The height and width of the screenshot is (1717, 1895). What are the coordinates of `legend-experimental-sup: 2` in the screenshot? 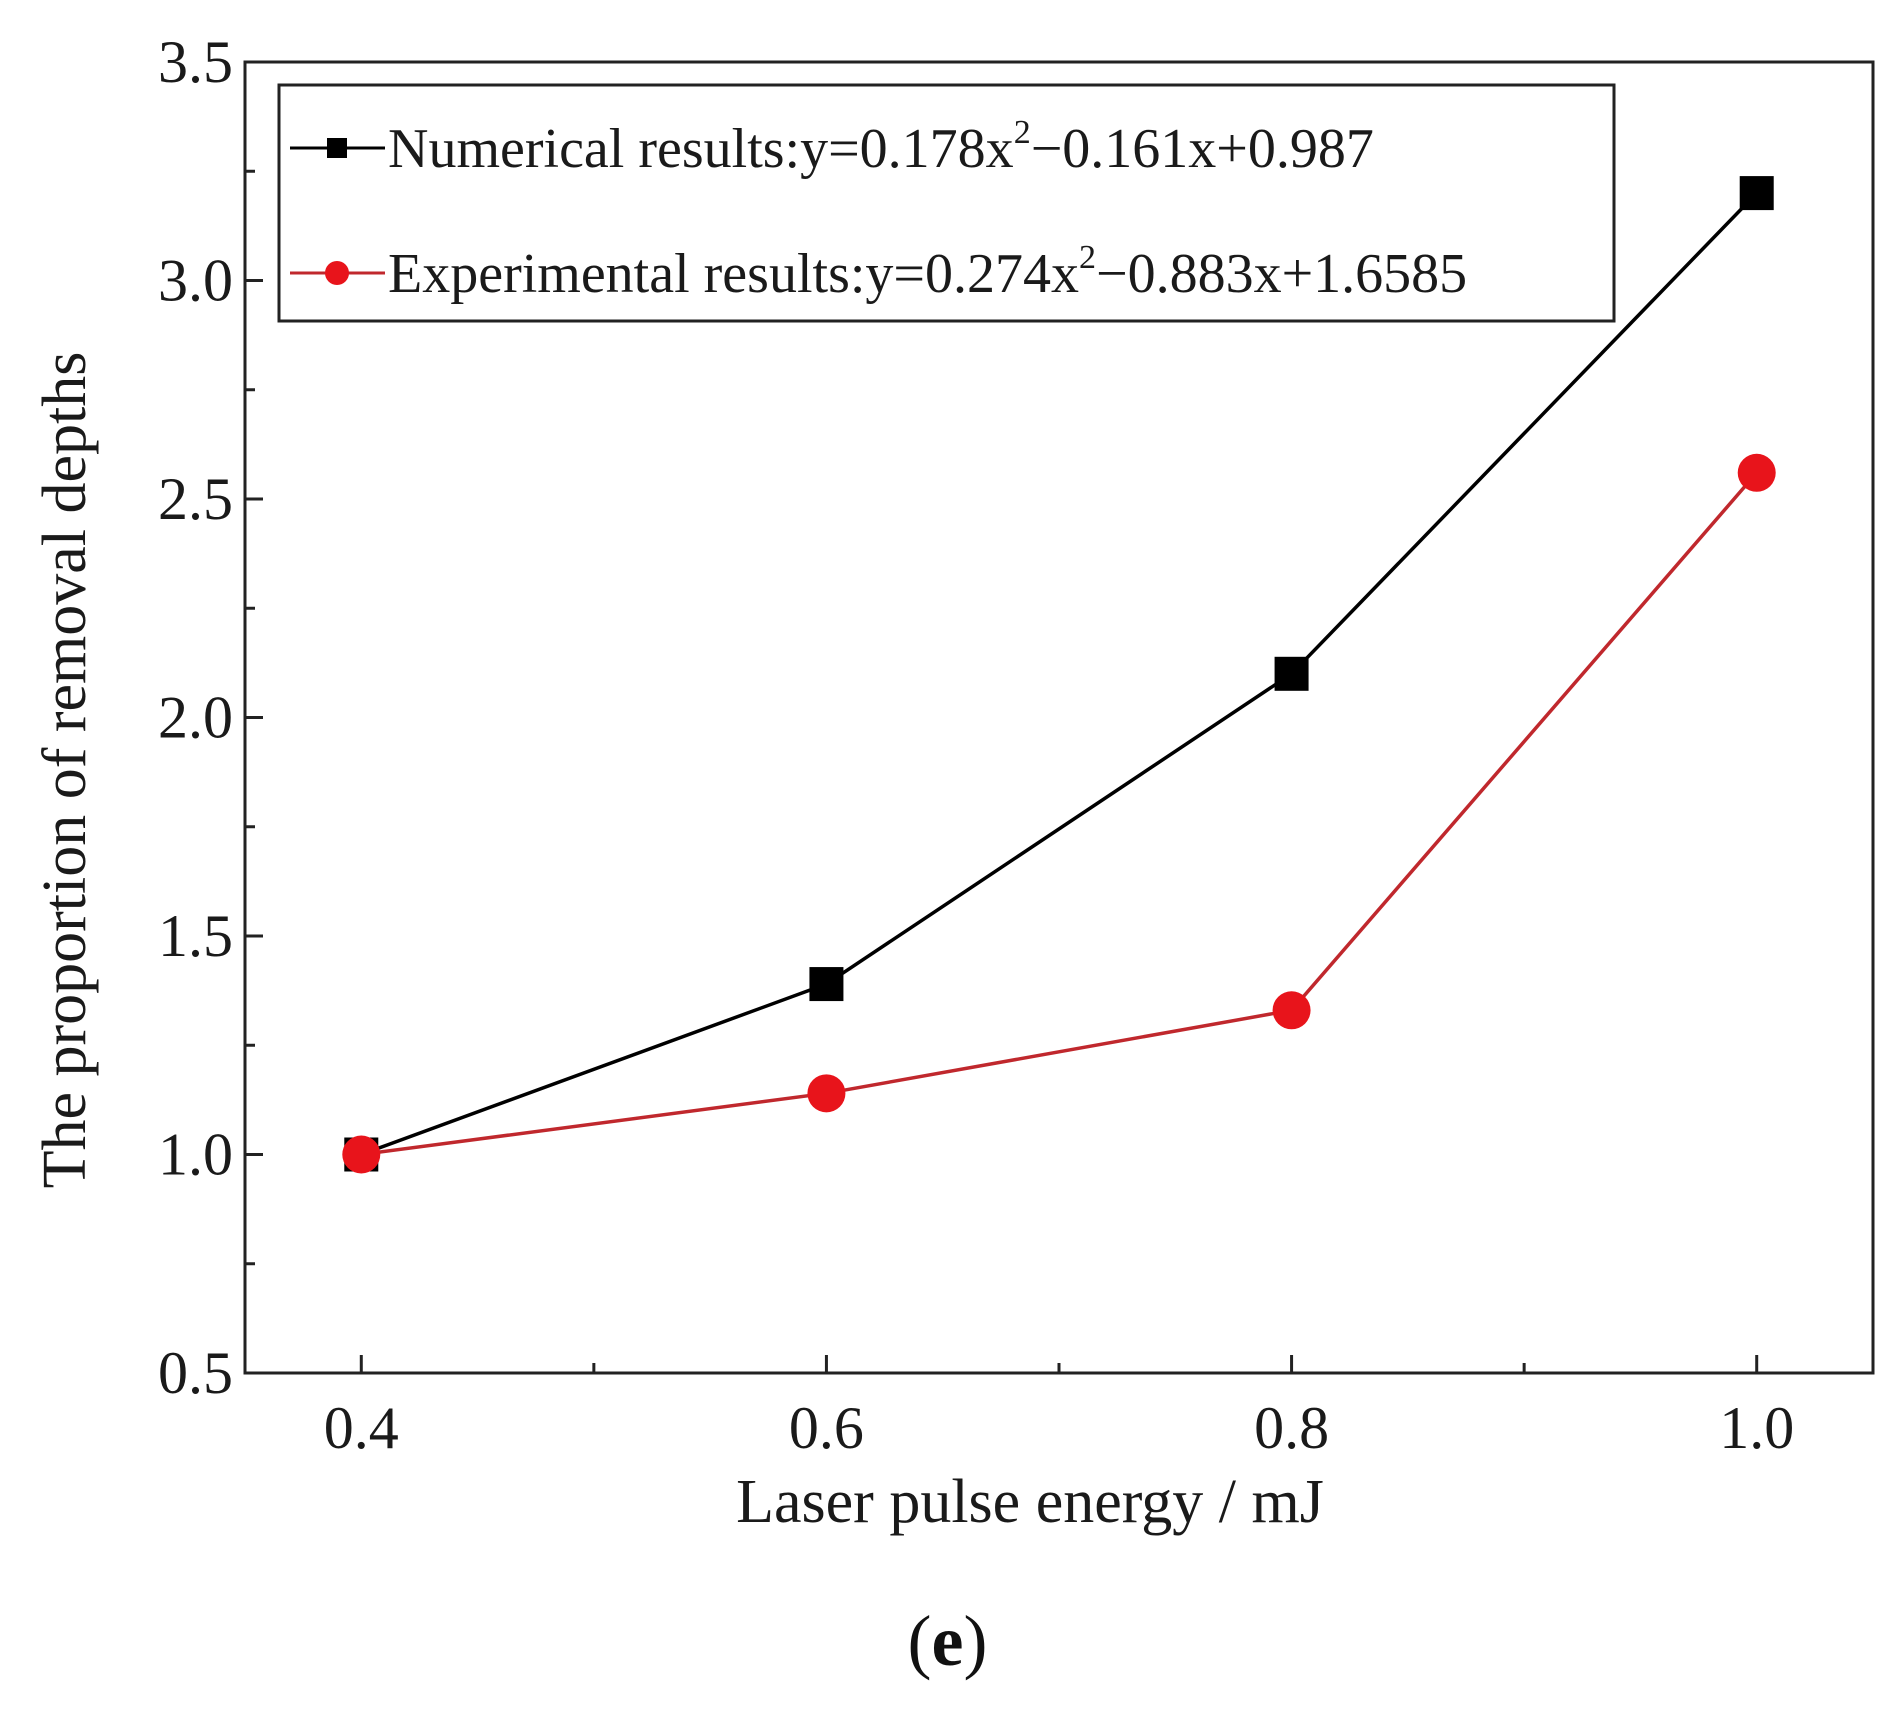 It's located at (1087, 257).